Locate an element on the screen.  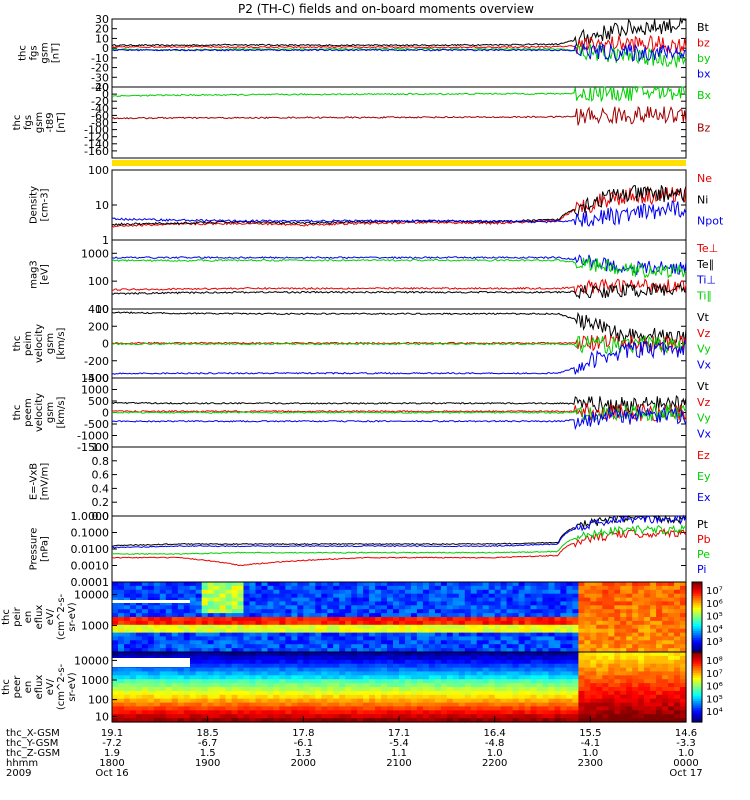
y-axis-label-1-4: [nT] is located at coordinates (61, 122).